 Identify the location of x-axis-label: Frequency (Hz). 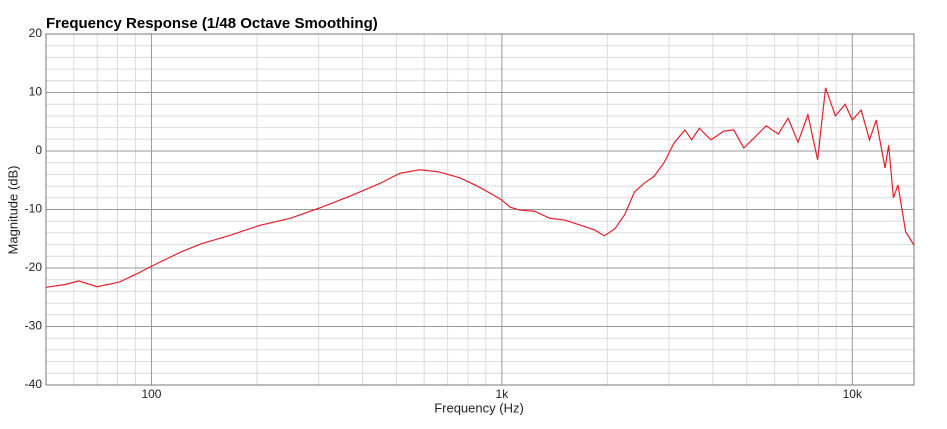
(479, 407).